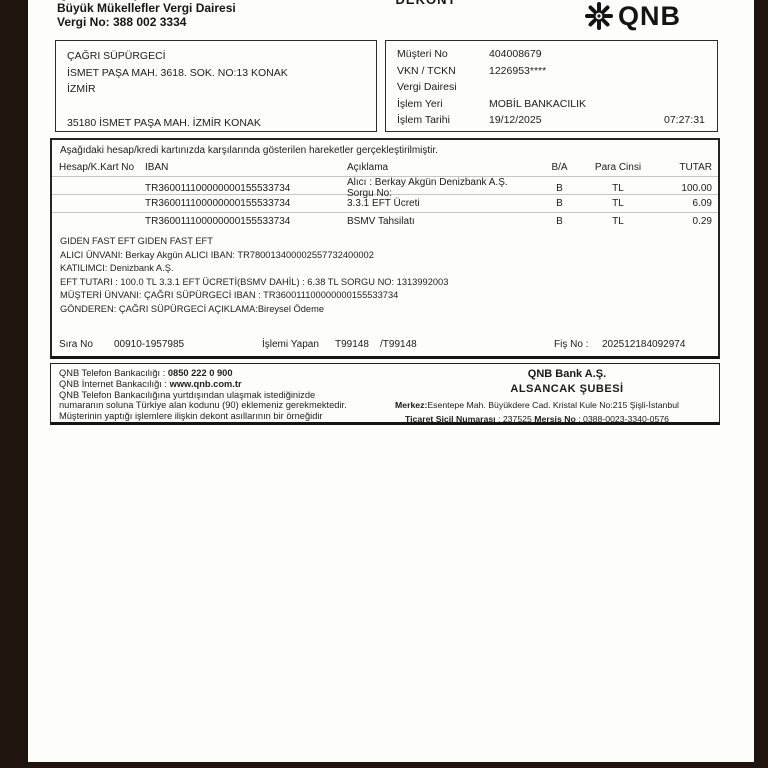 Image resolution: width=768 pixels, height=768 pixels. Describe the element at coordinates (117, 268) in the screenshot. I see `detail-line: KATILIMCI: Denizbank A.Ş.` at that location.